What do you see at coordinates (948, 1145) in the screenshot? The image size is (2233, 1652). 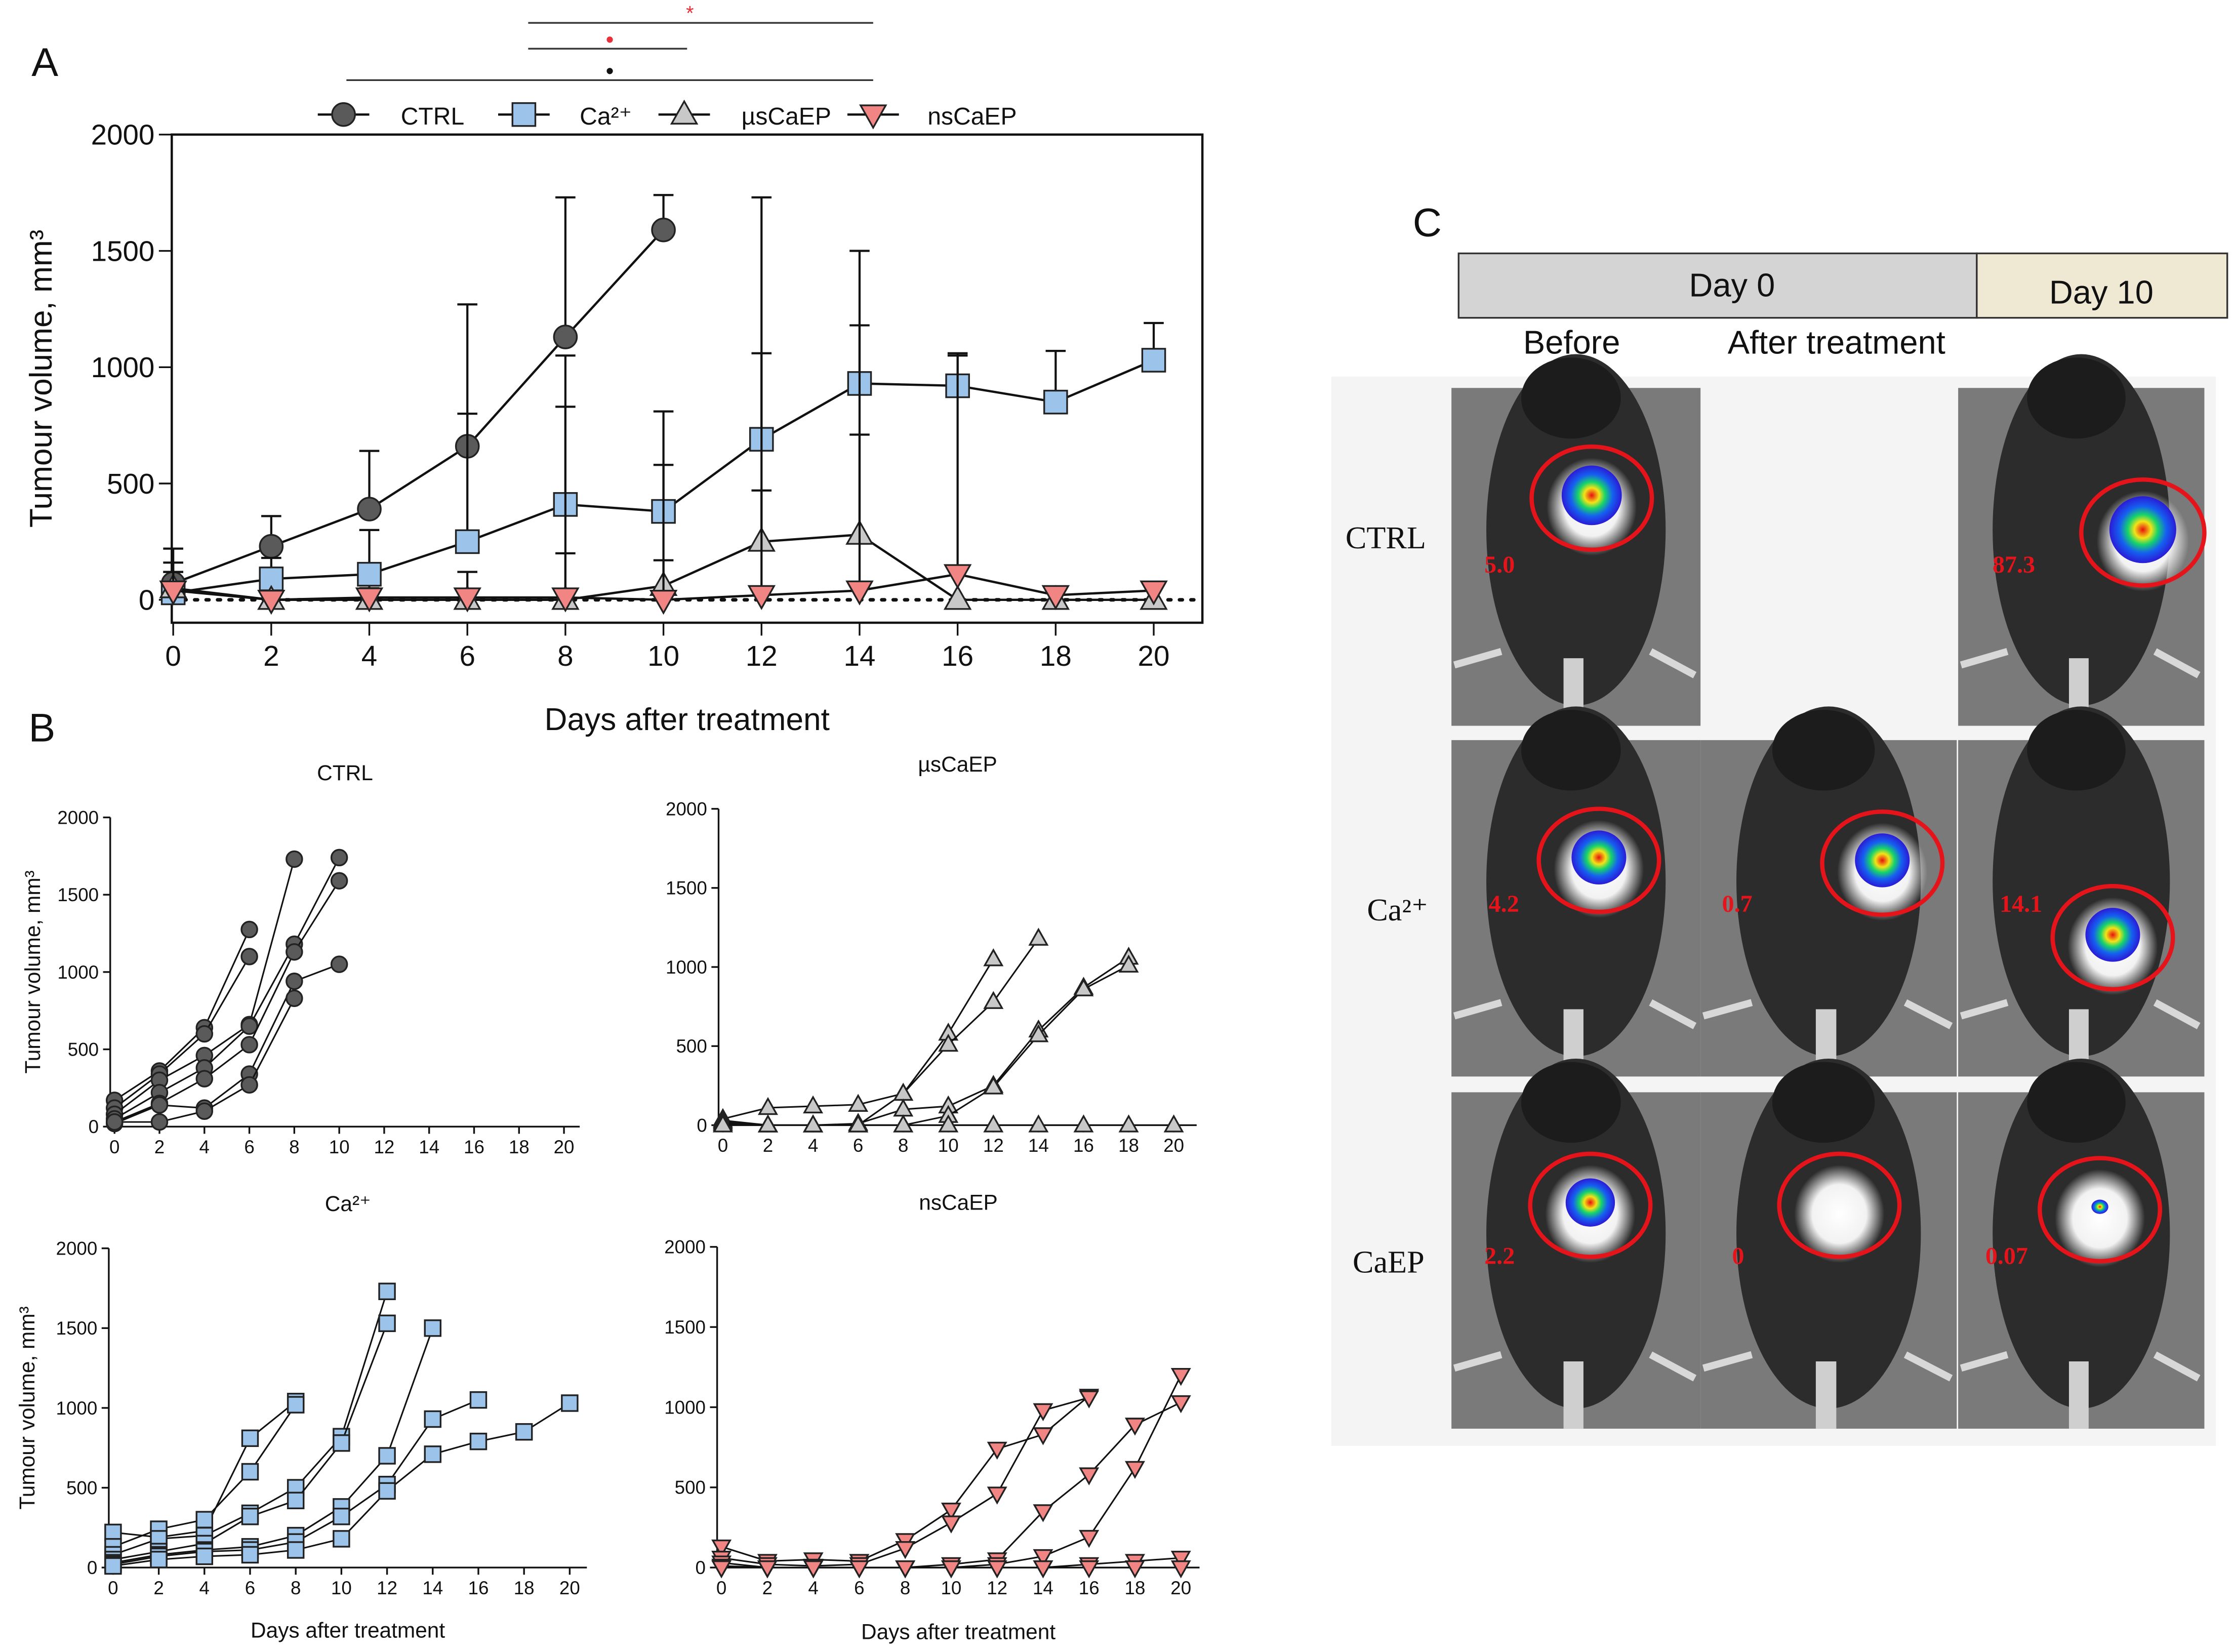 I see `x-tick-label: 10` at bounding box center [948, 1145].